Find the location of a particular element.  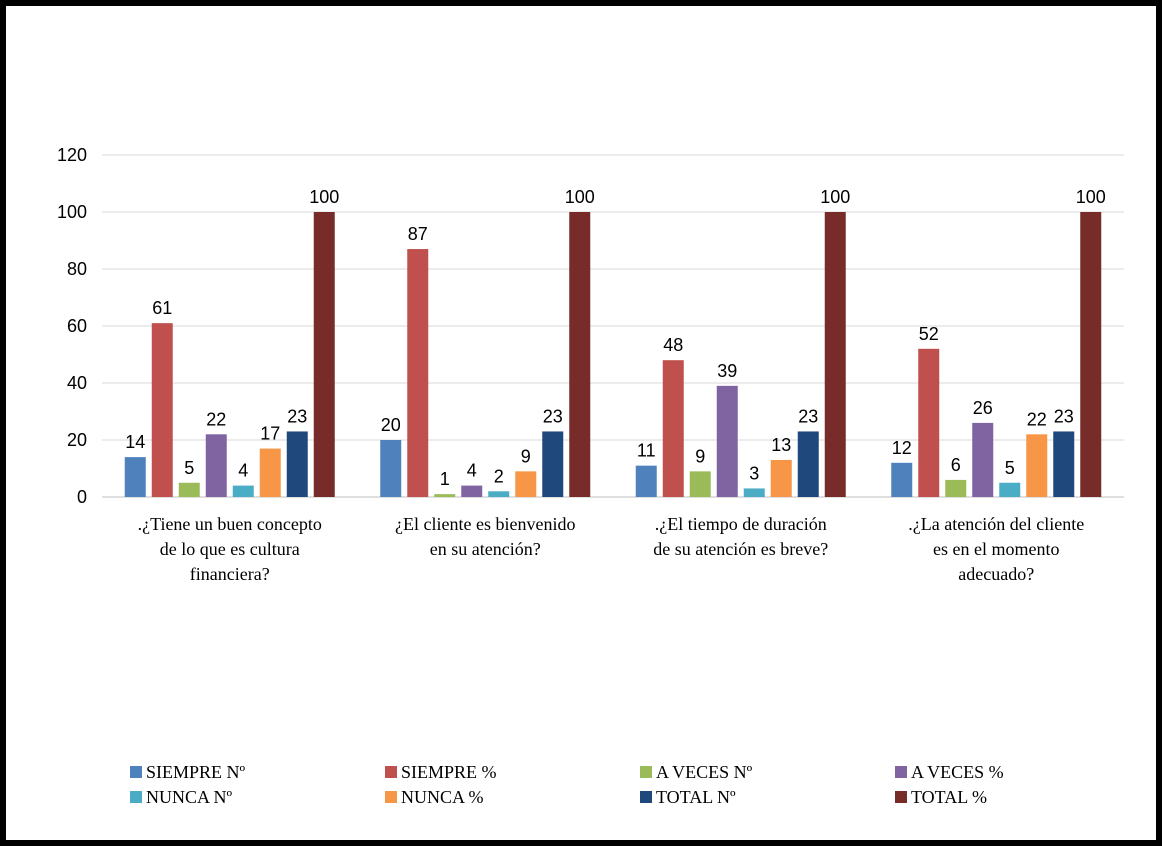

legend-label: SIEMPRE % is located at coordinates (449, 772).